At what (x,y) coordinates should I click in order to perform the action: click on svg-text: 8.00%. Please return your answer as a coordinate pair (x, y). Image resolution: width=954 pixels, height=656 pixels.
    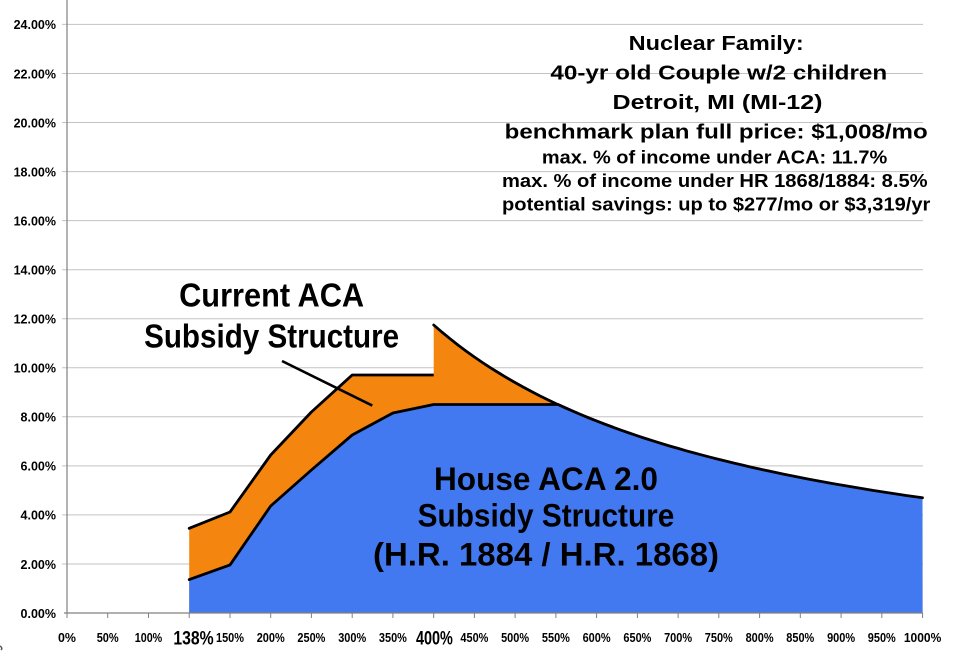
    Looking at the image, I should click on (38, 418).